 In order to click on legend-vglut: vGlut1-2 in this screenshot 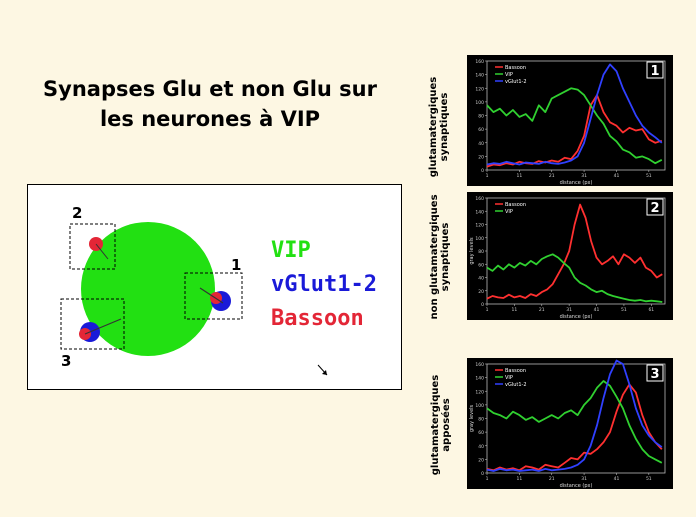, I will do `click(324, 284)`.